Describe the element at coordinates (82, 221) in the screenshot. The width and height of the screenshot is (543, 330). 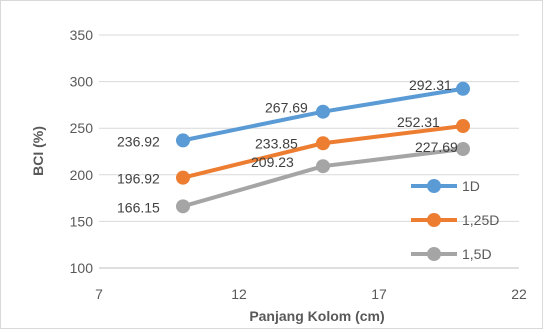
I see `y-tick-label: 150` at that location.